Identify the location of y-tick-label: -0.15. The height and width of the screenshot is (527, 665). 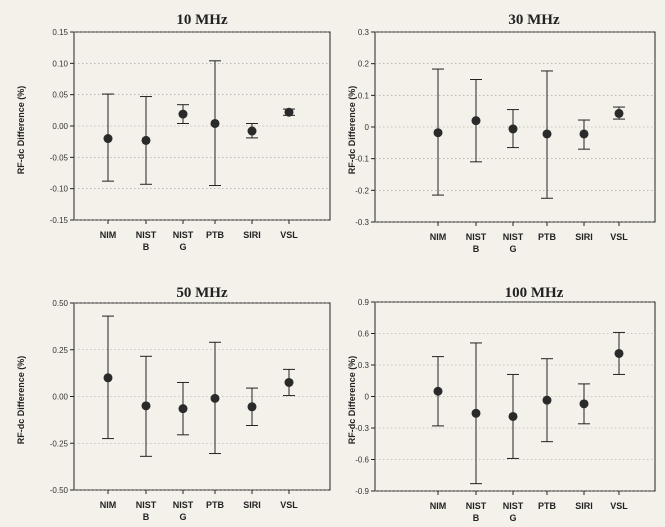
(59, 220).